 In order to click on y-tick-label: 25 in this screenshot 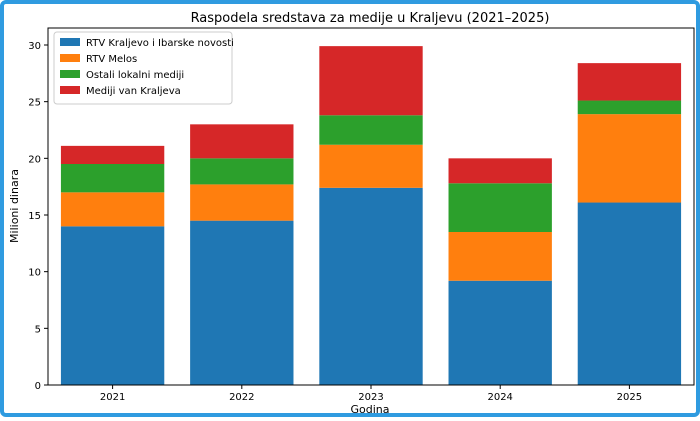, I will do `click(34, 103)`.